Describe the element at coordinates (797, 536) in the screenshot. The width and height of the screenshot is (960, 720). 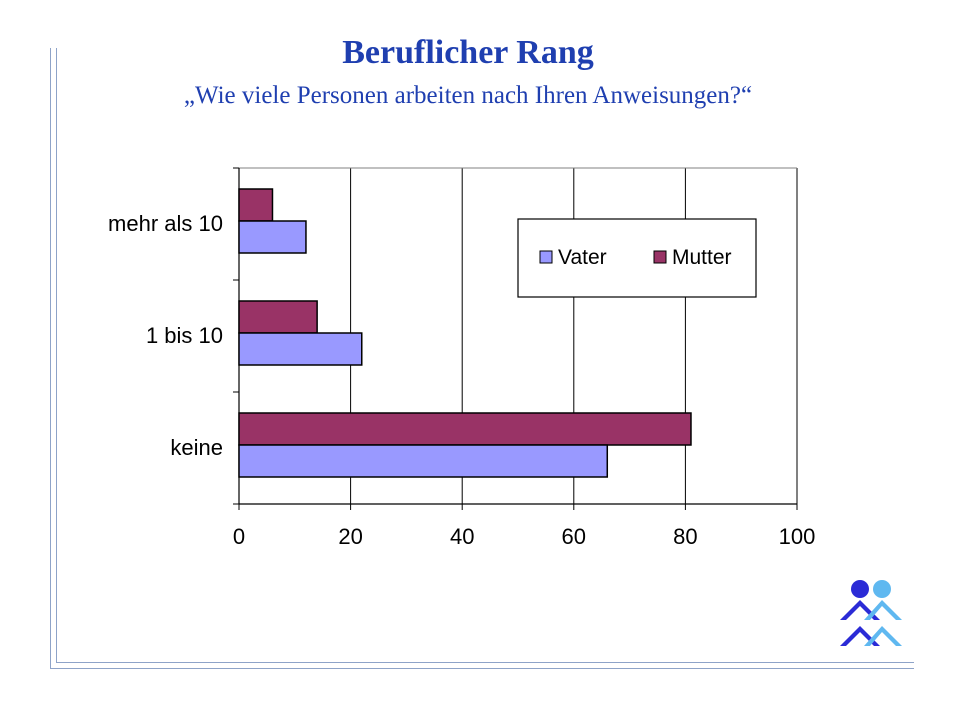
I see `x-tick-label: 100` at that location.